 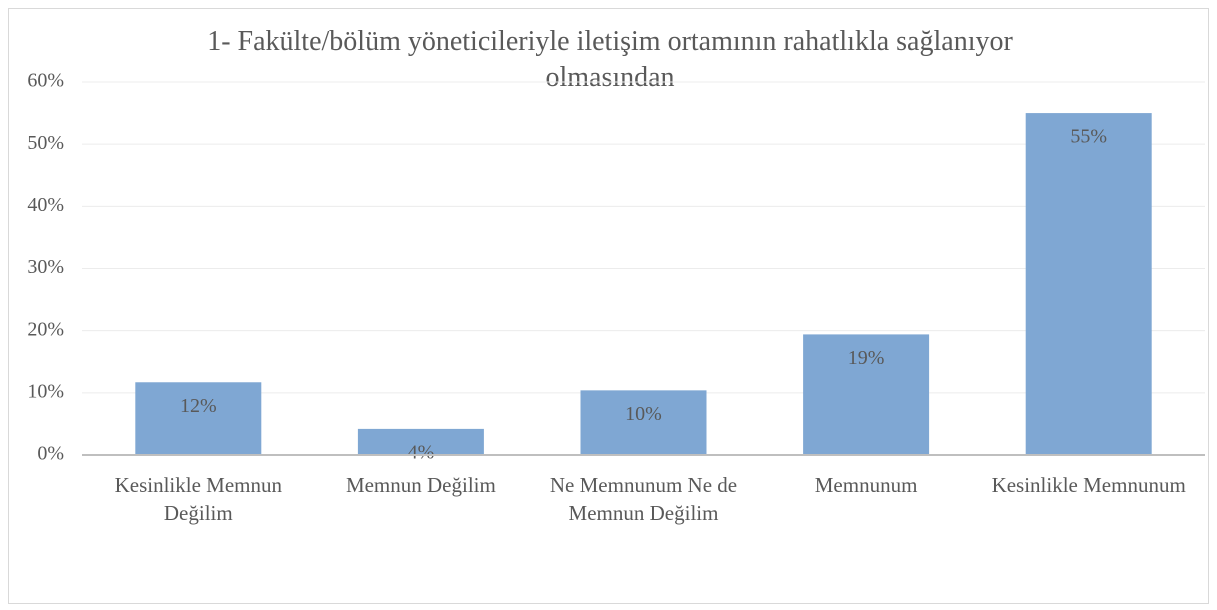 I want to click on x-tick-label: Kesinlikle Memnunum, so click(x=1088, y=485).